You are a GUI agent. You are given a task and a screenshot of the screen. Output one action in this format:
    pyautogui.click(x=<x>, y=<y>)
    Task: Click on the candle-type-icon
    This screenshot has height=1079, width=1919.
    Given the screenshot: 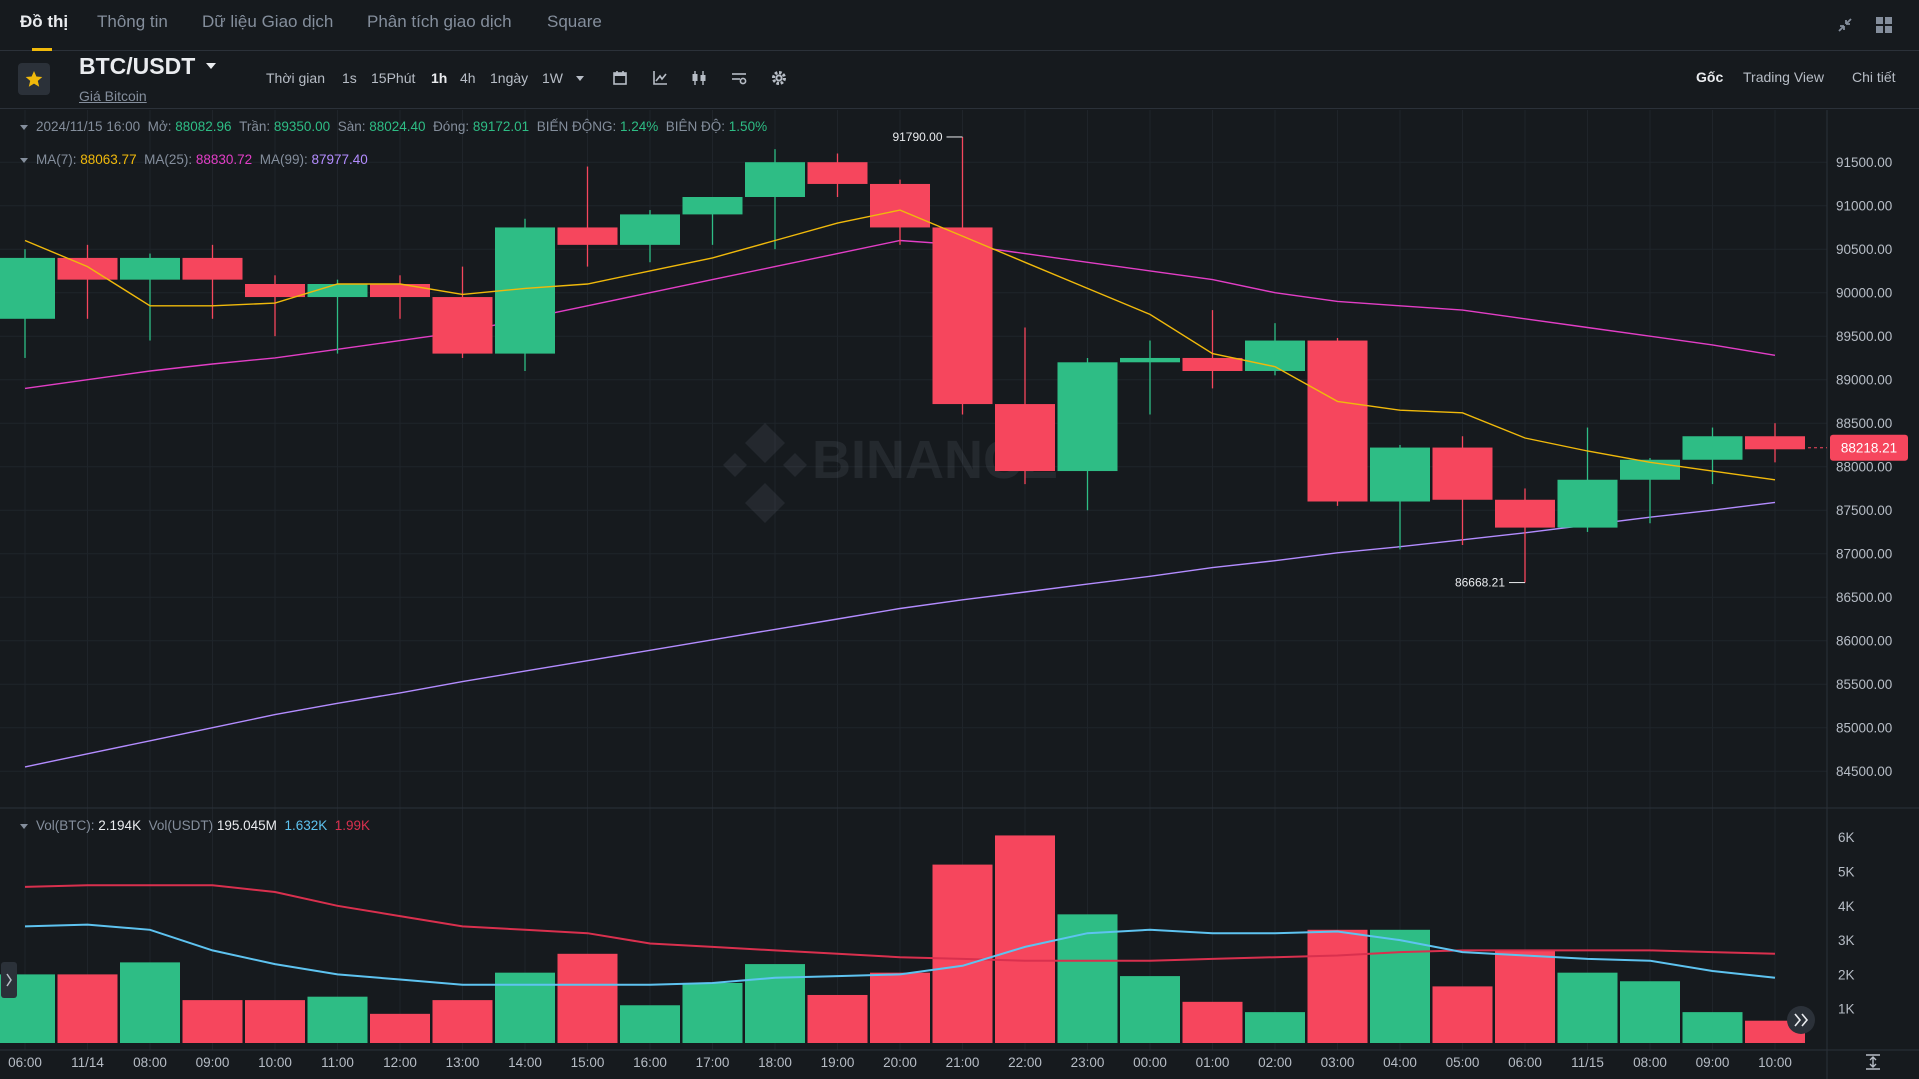 What is the action you would take?
    pyautogui.click(x=699, y=78)
    